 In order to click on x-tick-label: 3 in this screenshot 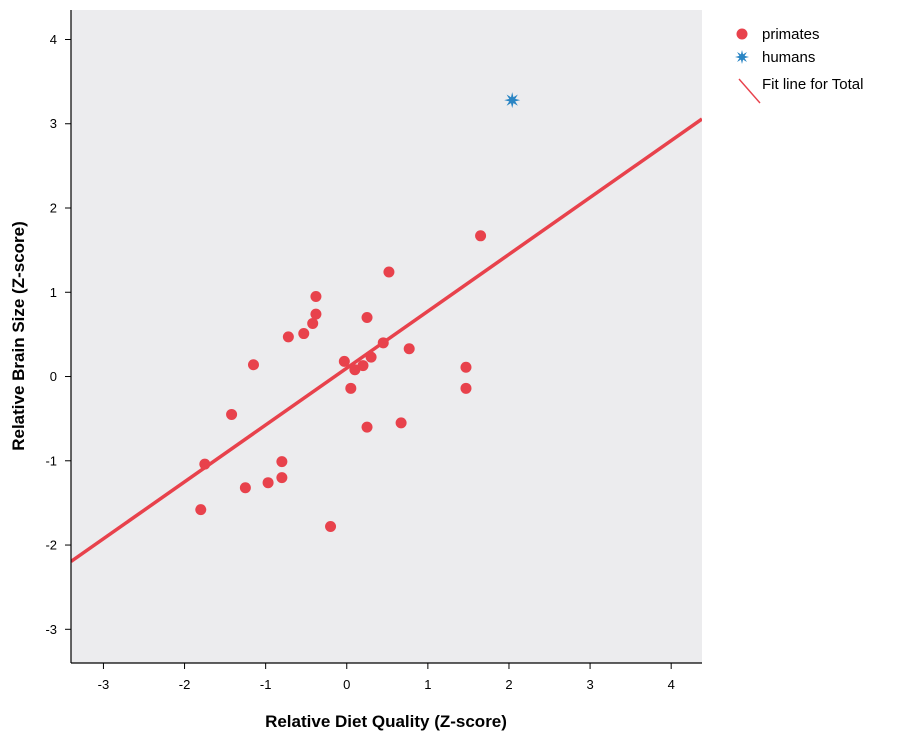, I will do `click(589, 684)`.